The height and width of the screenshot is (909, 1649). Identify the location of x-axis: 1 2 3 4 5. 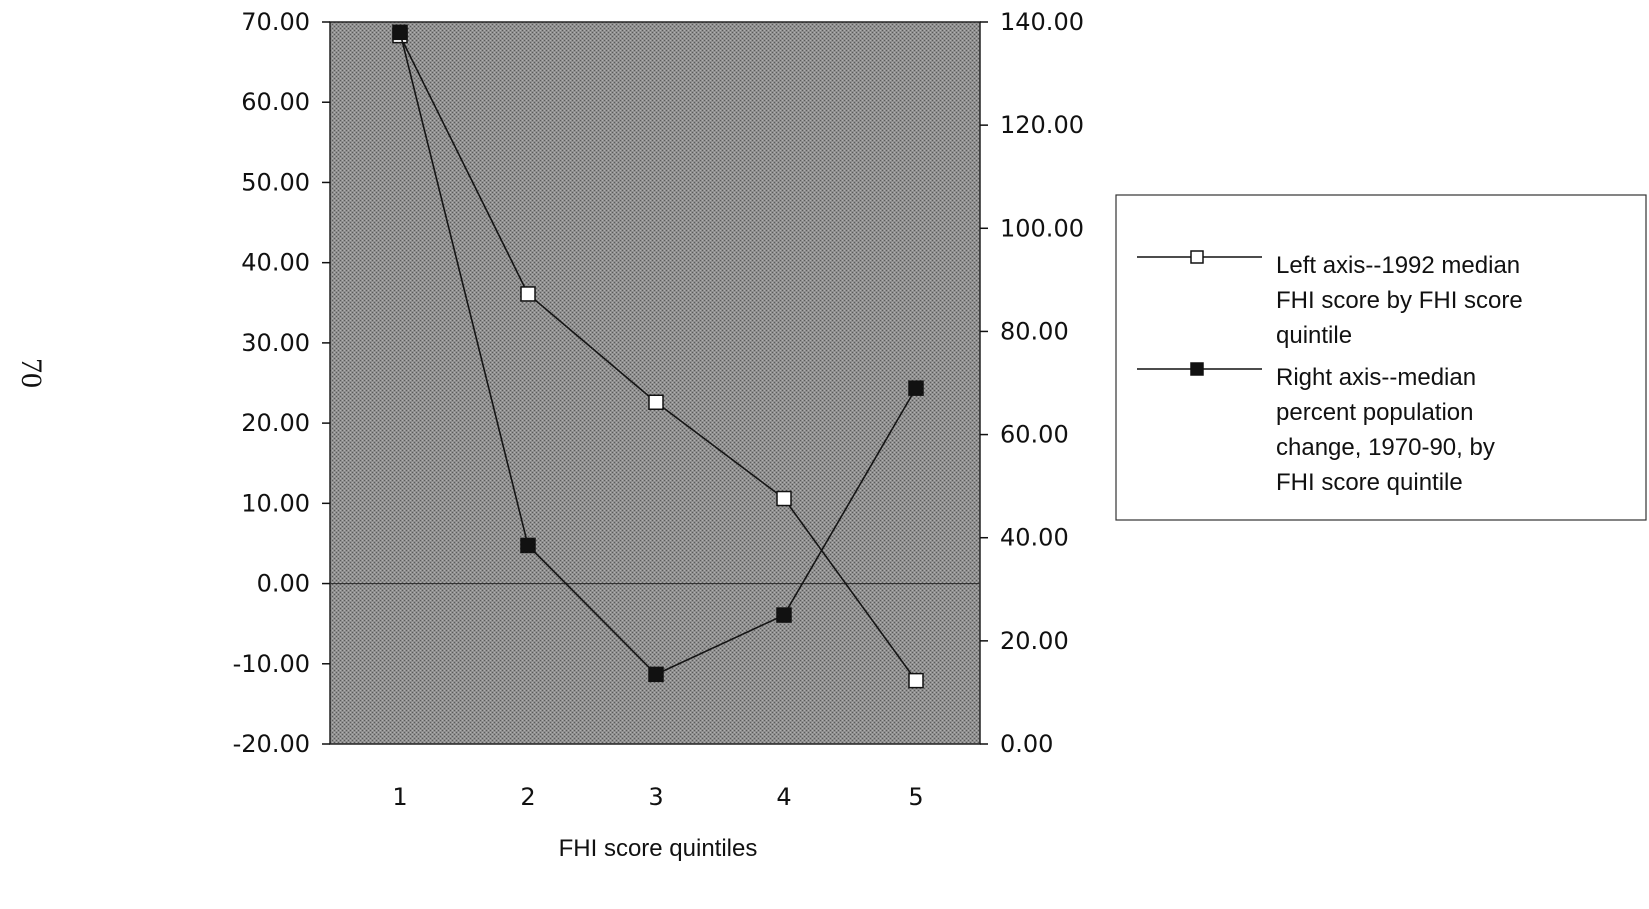
(657, 797).